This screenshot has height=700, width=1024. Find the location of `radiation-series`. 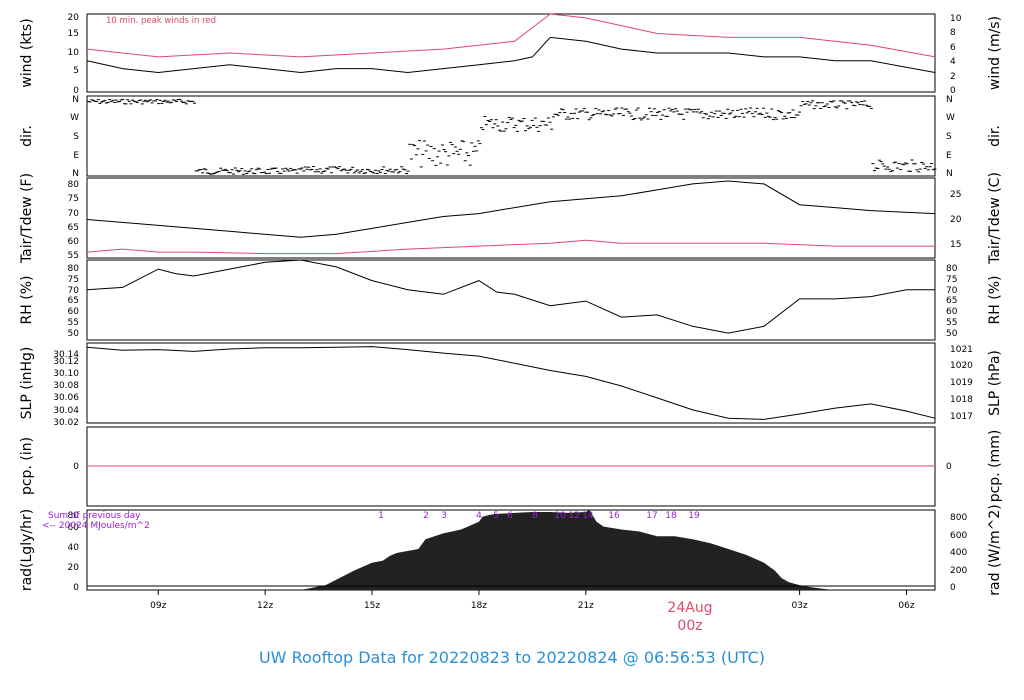

radiation-series is located at coordinates (511, 550).